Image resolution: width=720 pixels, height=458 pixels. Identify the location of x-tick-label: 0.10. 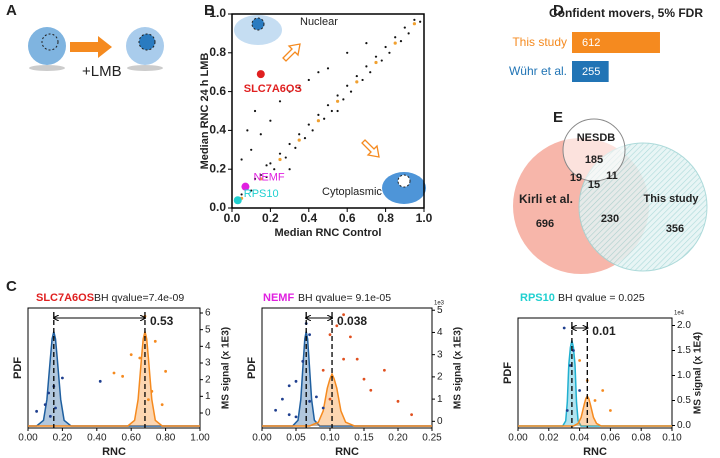
(330, 438).